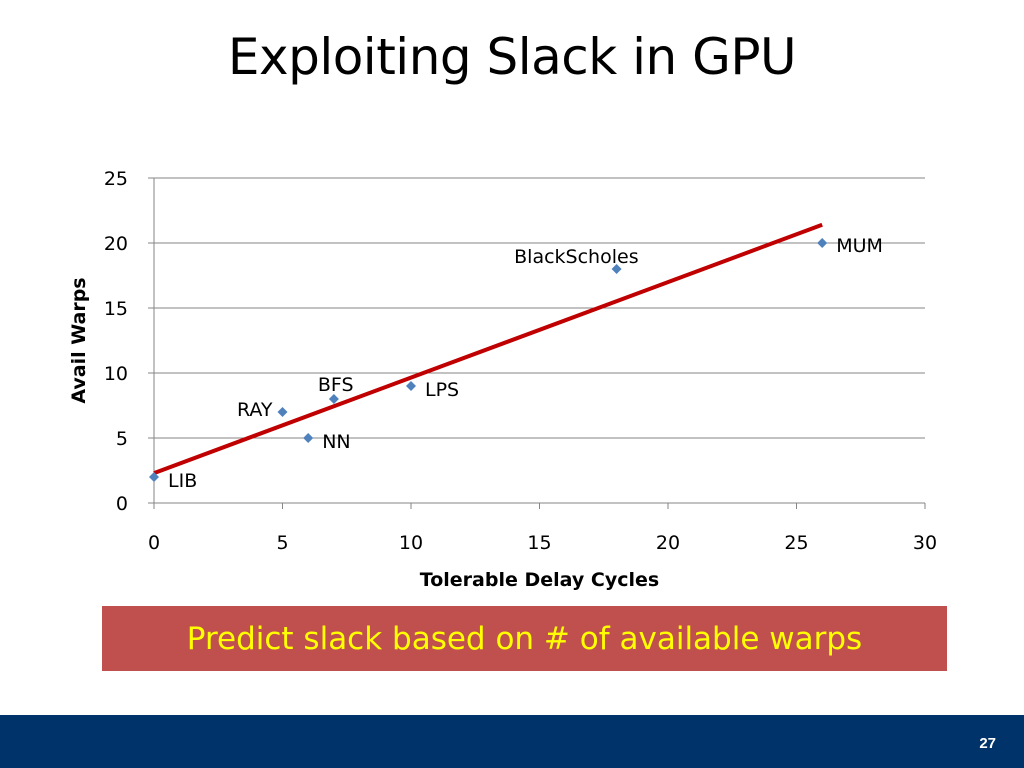 This screenshot has width=1024, height=768. Describe the element at coordinates (116, 309) in the screenshot. I see `y-tick-label: 15` at that location.